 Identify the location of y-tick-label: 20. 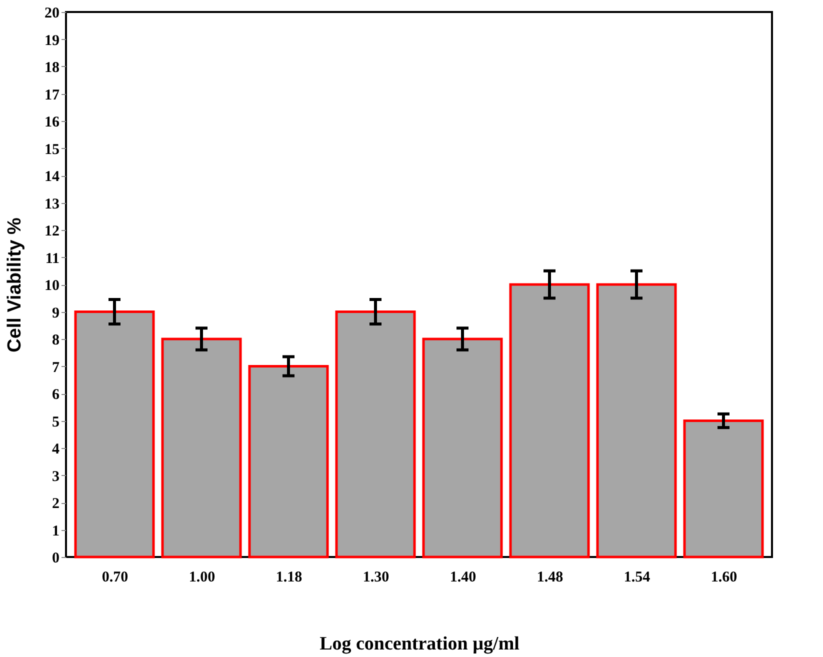
(52, 14).